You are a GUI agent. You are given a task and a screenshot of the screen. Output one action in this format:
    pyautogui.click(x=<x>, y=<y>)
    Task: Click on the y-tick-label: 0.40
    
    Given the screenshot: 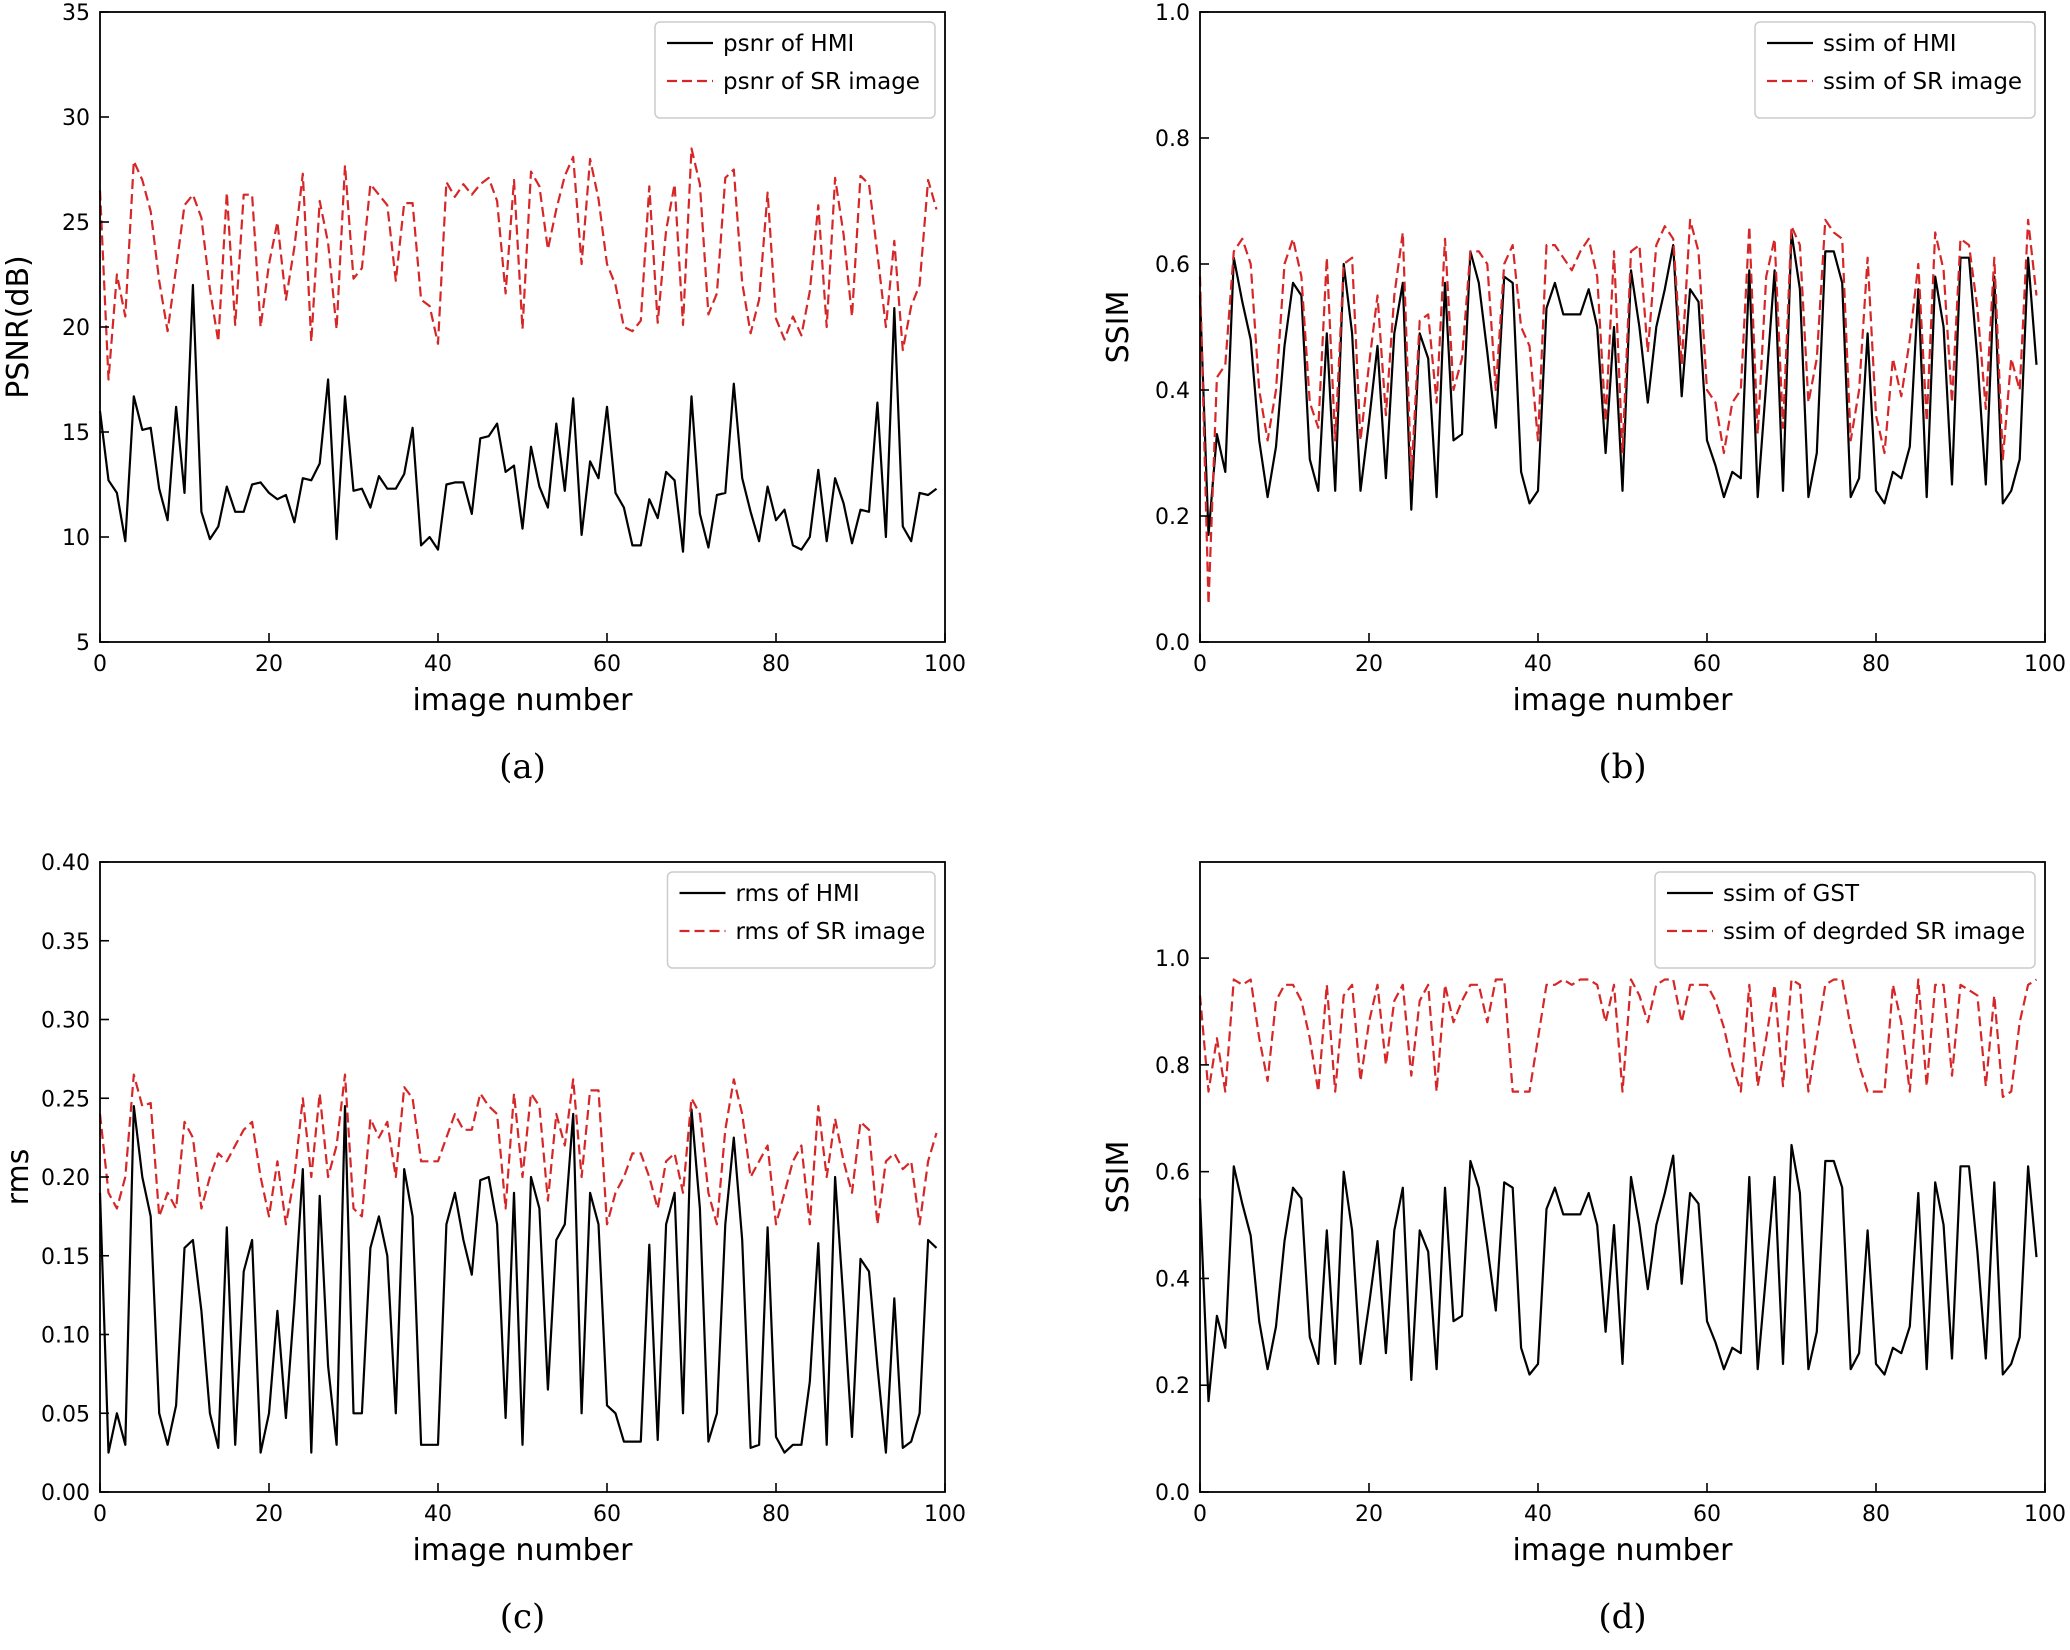 What is the action you would take?
    pyautogui.click(x=65, y=863)
    